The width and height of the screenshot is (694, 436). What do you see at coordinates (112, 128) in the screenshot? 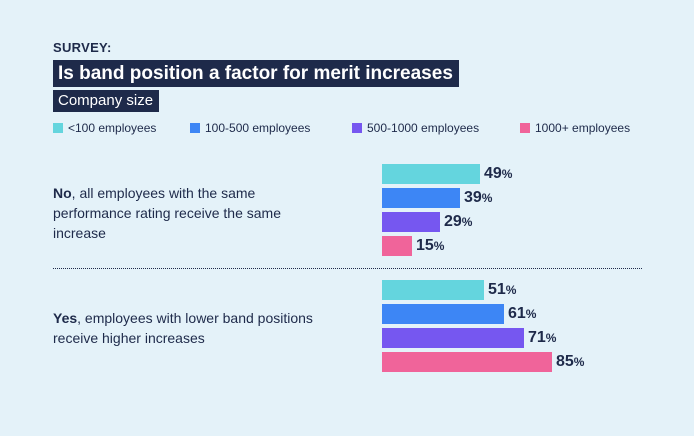
I see `legend-label: <100 employees` at bounding box center [112, 128].